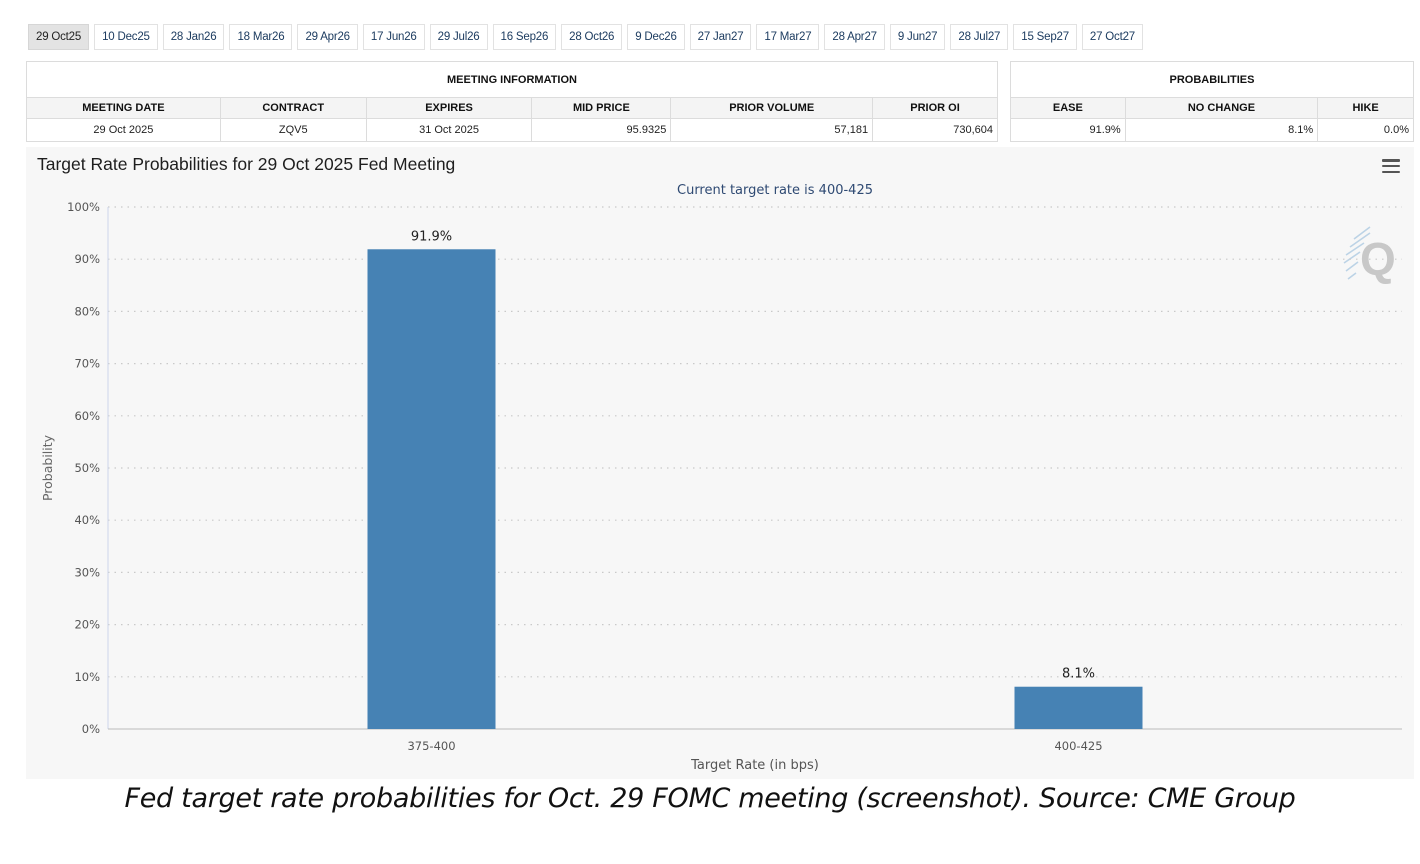 The image size is (1420, 864). What do you see at coordinates (1112, 37) in the screenshot?
I see `tab-meeting-16: 27 Oct27` at bounding box center [1112, 37].